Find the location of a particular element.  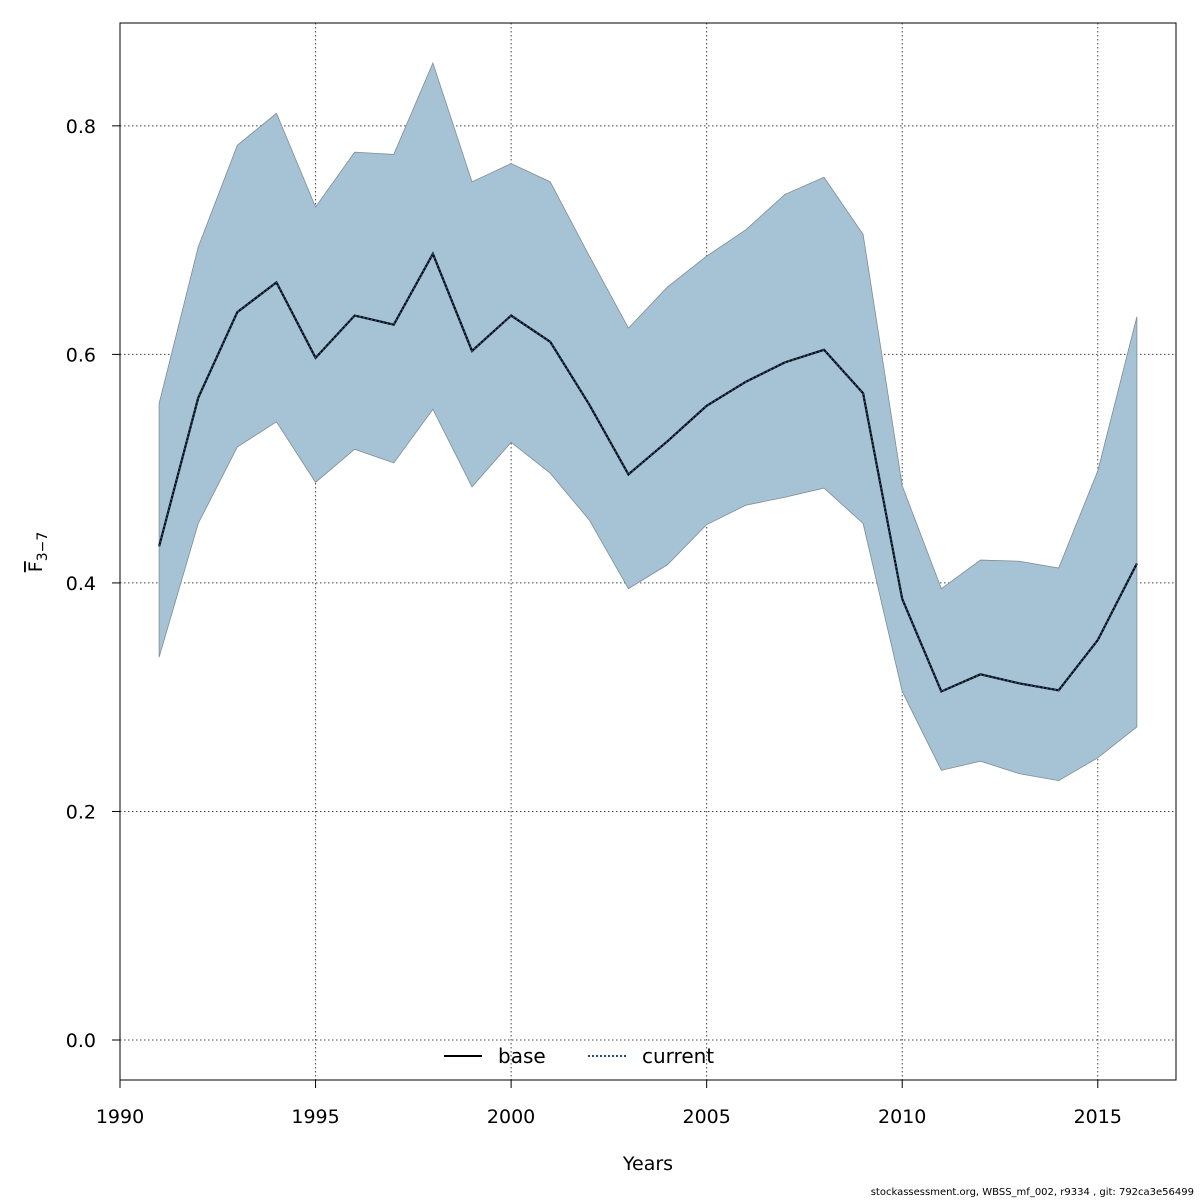

legend: base current is located at coordinates (579, 1056).